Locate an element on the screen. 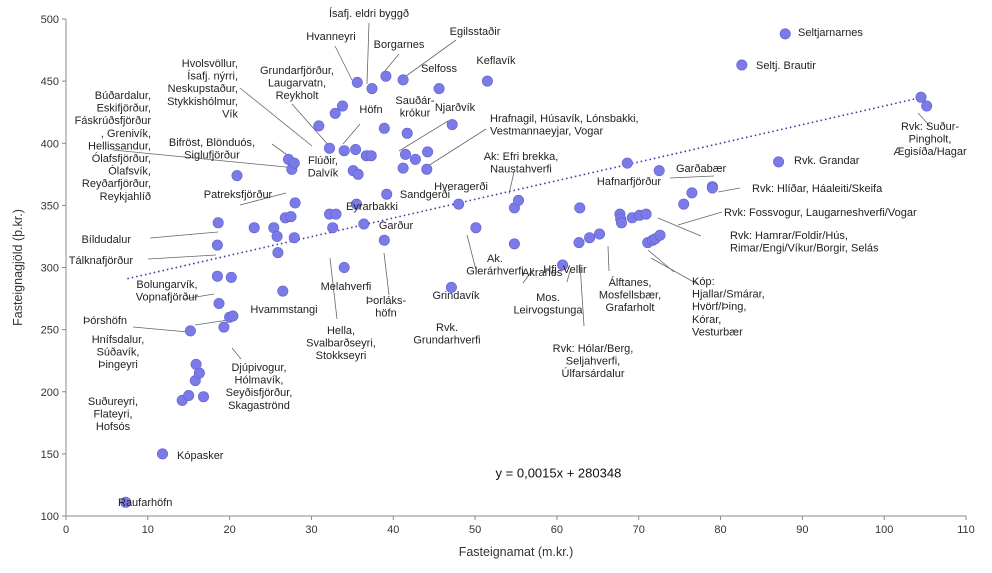 This screenshot has height=573, width=992. y-tick-label: 300 is located at coordinates (50, 269).